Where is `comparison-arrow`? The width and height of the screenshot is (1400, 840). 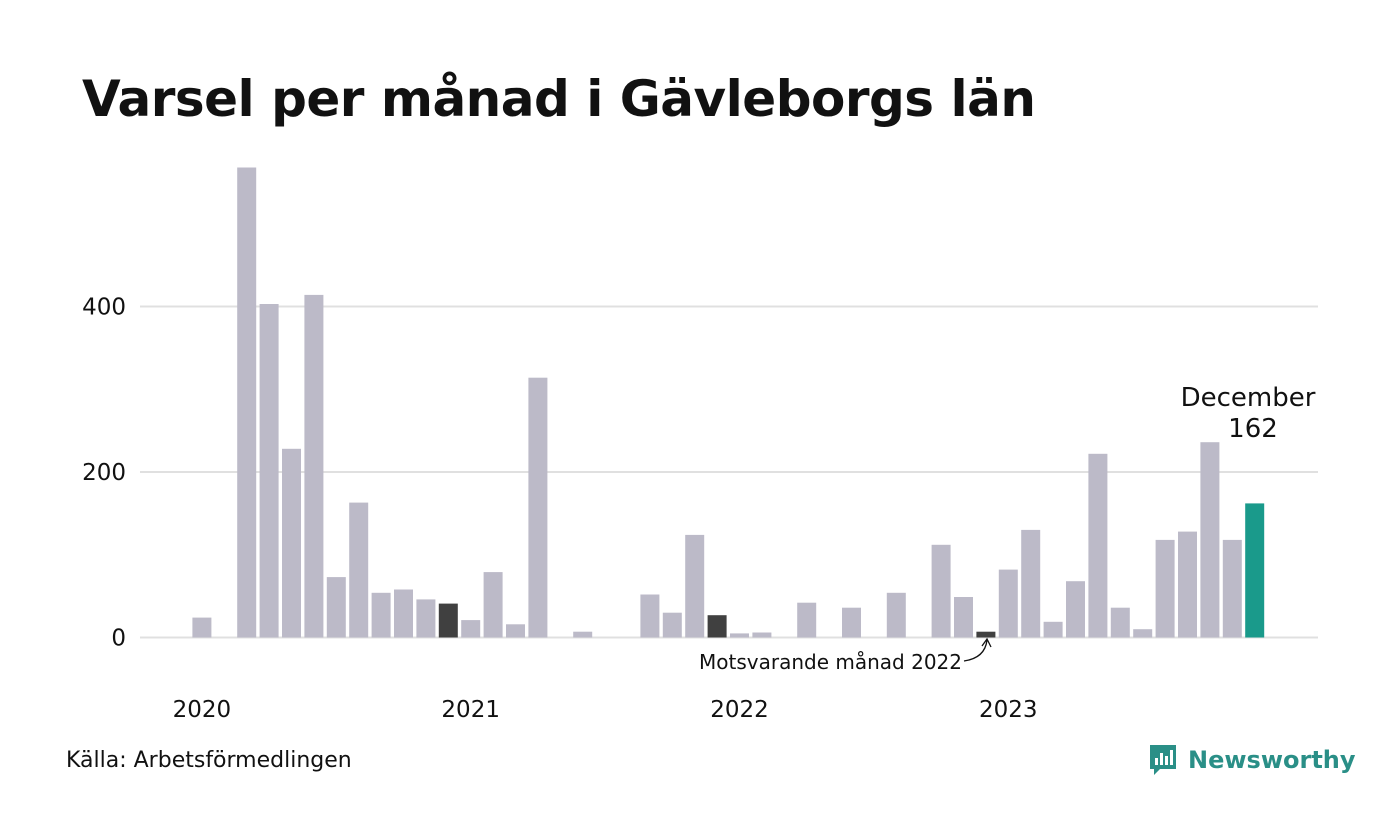 comparison-arrow is located at coordinates (975, 650).